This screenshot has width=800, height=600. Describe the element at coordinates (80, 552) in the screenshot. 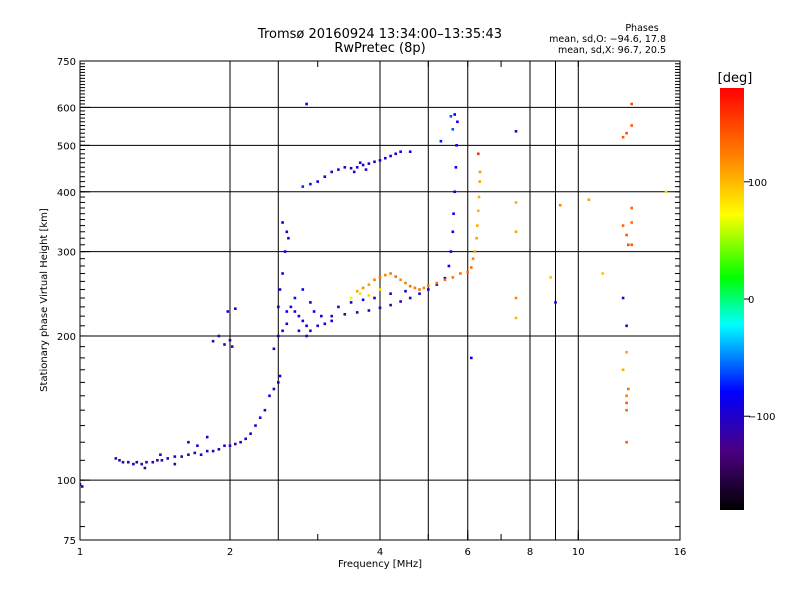

I see `x-tick-label: 1` at that location.